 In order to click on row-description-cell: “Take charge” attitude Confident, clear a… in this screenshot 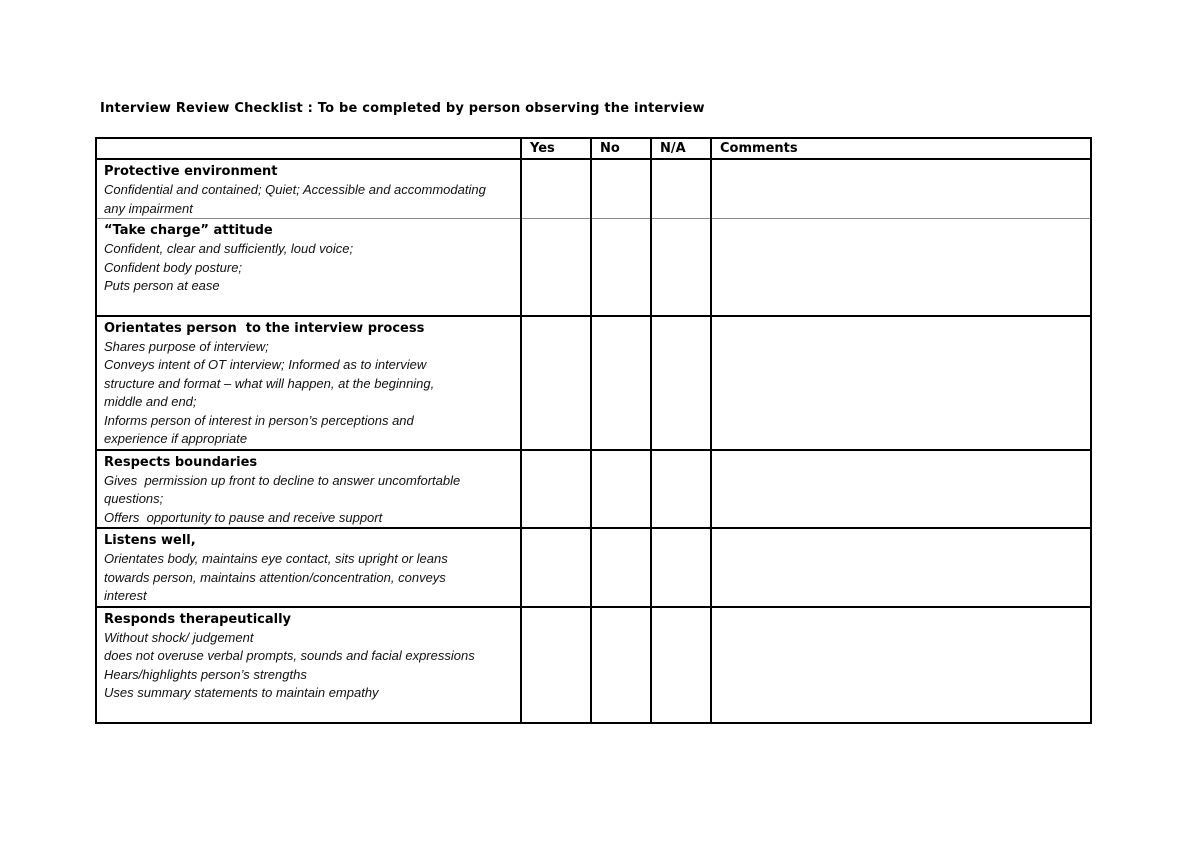, I will do `click(308, 267)`.